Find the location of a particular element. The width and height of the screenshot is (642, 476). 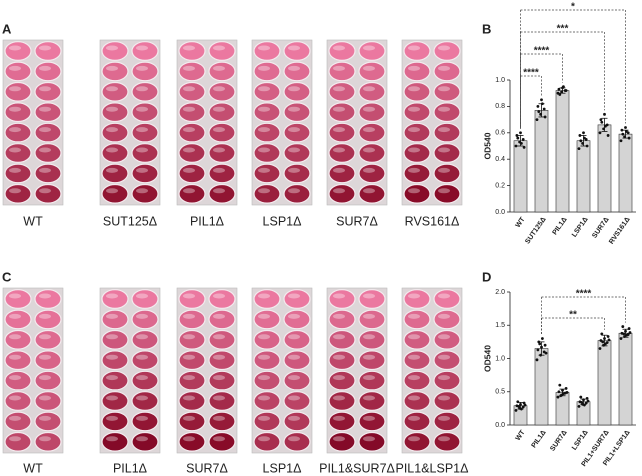

x-tick-label: SUT125Δ is located at coordinates (535, 230).